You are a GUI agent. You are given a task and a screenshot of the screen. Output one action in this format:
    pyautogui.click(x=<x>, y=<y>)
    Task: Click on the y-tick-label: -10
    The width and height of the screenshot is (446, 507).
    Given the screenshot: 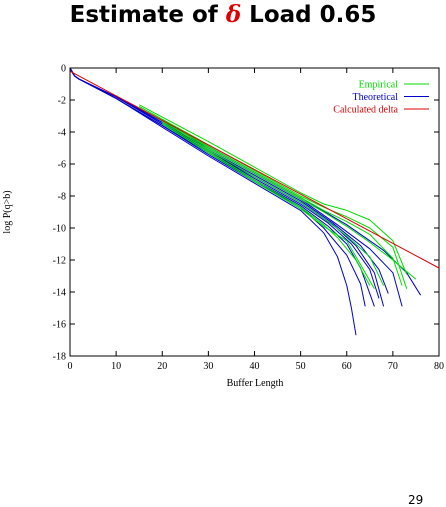 What is the action you would take?
    pyautogui.click(x=59, y=229)
    